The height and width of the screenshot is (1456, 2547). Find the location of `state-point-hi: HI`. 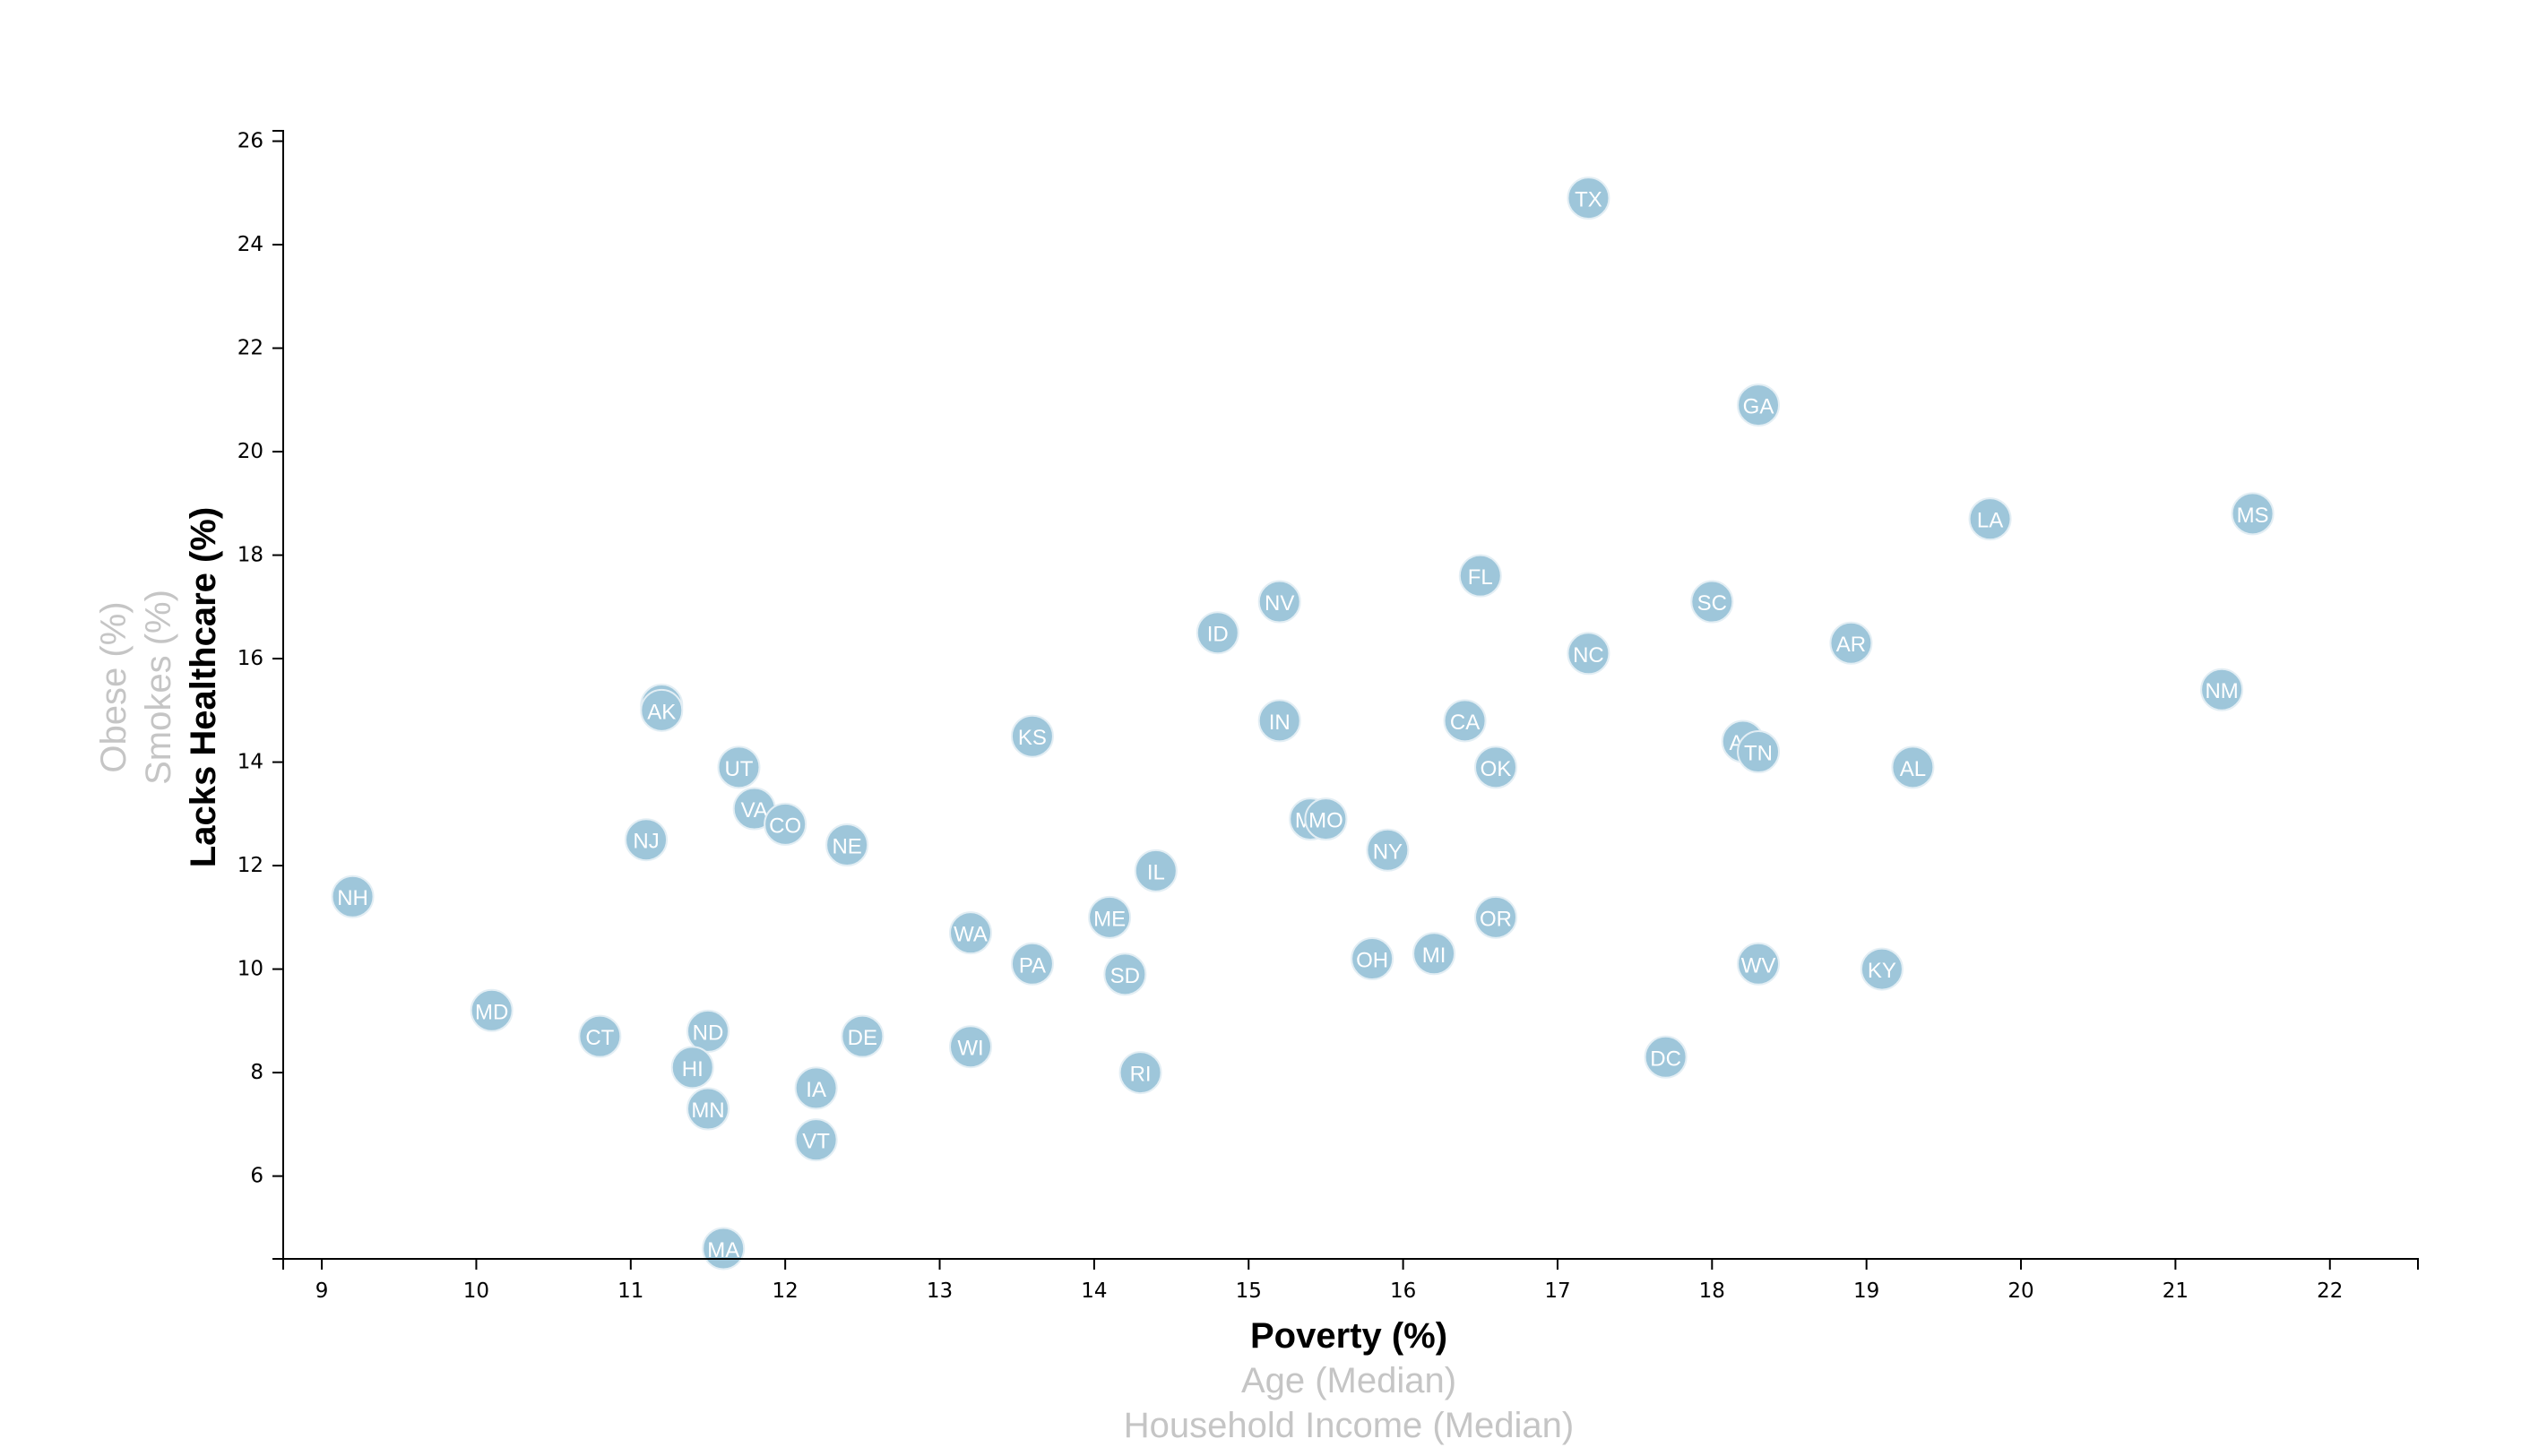

state-point-hi: HI is located at coordinates (692, 1068).